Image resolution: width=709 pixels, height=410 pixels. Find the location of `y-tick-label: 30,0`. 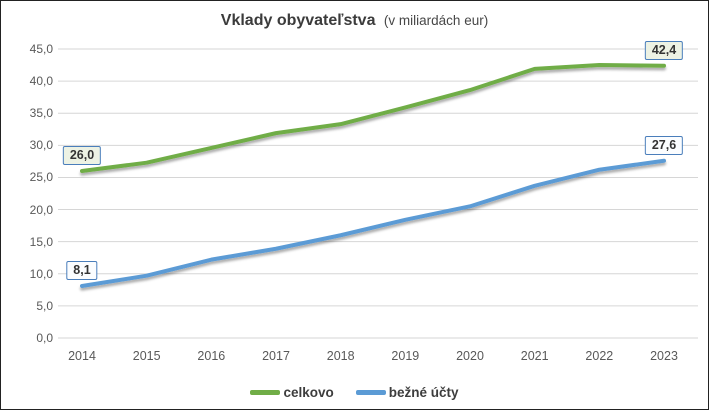

y-tick-label: 30,0 is located at coordinates (41, 145).